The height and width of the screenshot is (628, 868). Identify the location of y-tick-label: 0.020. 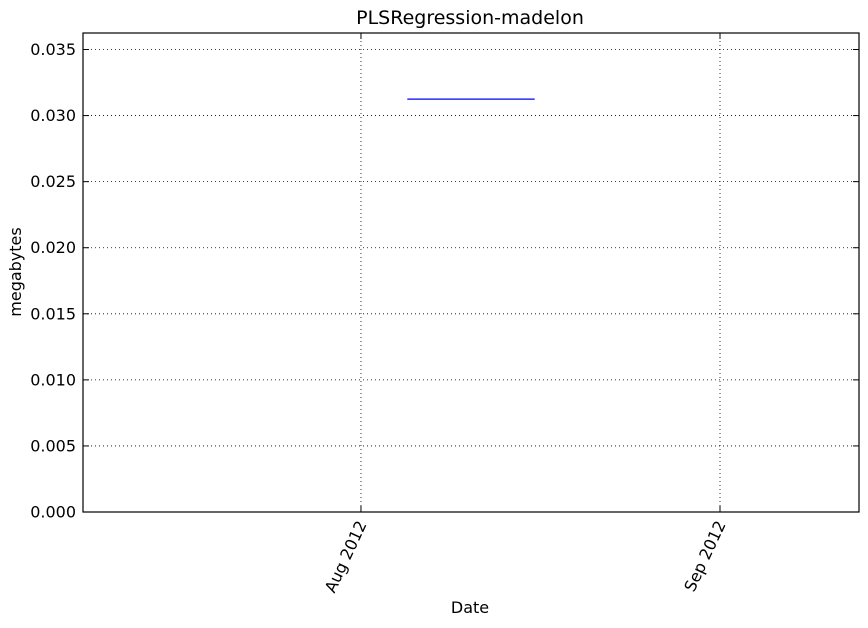
(53, 247).